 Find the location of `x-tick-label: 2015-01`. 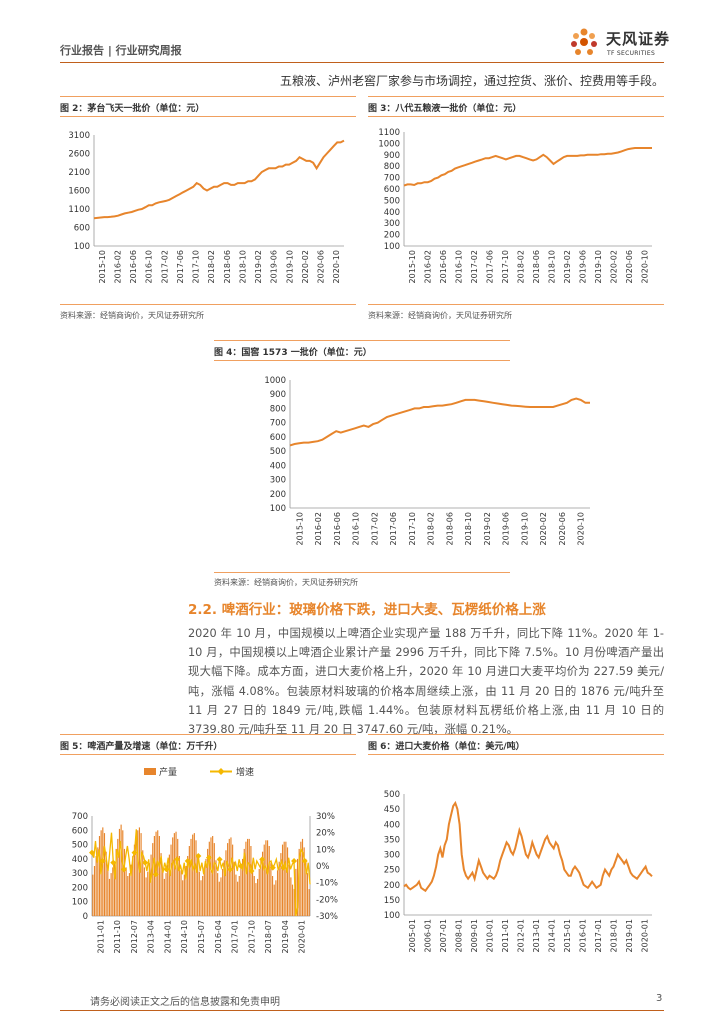

x-tick-label: 2015-01 is located at coordinates (567, 935).